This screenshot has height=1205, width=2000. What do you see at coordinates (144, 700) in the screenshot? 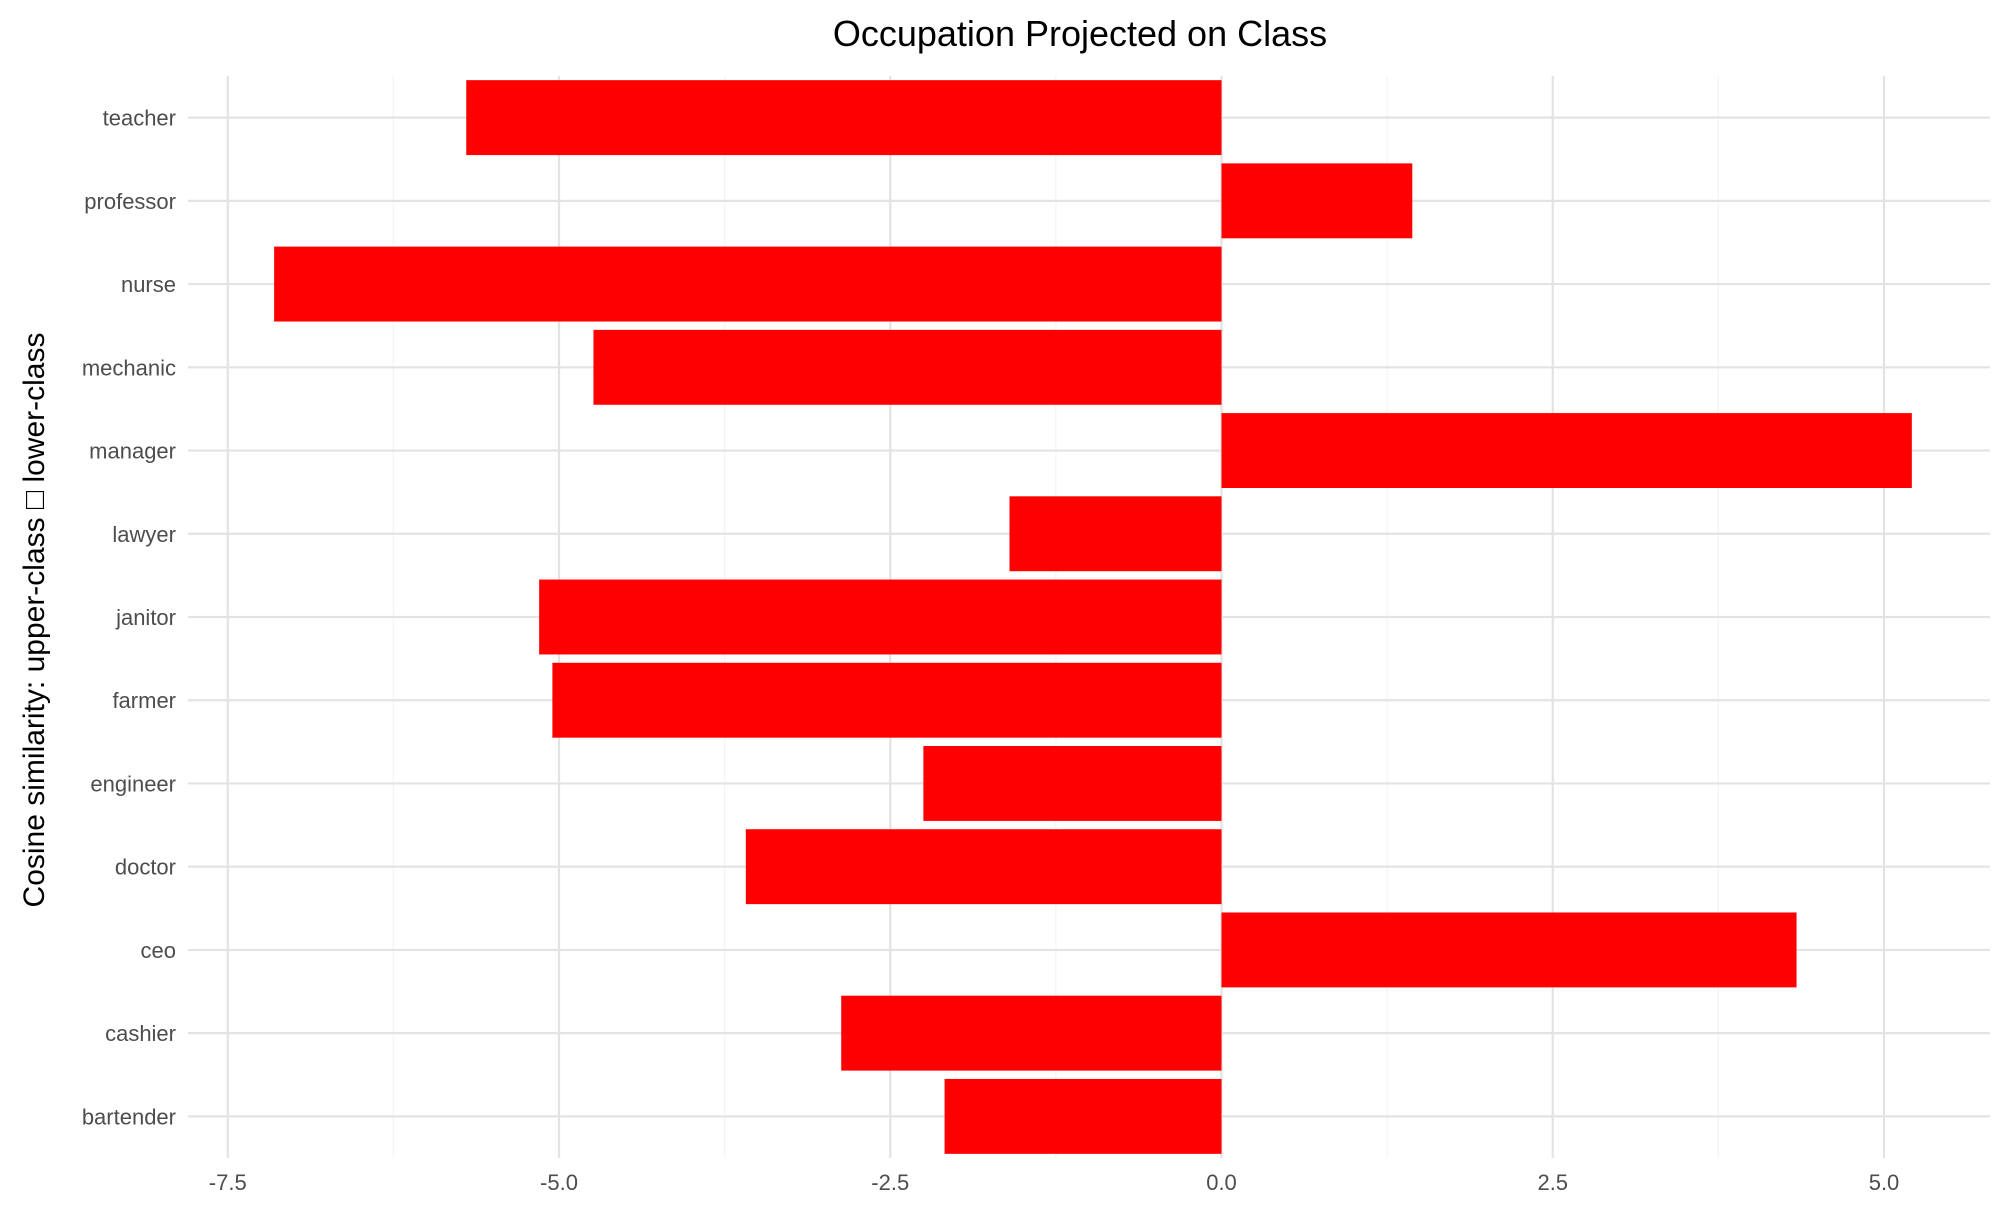
I see `y-tick-label: farmer` at bounding box center [144, 700].